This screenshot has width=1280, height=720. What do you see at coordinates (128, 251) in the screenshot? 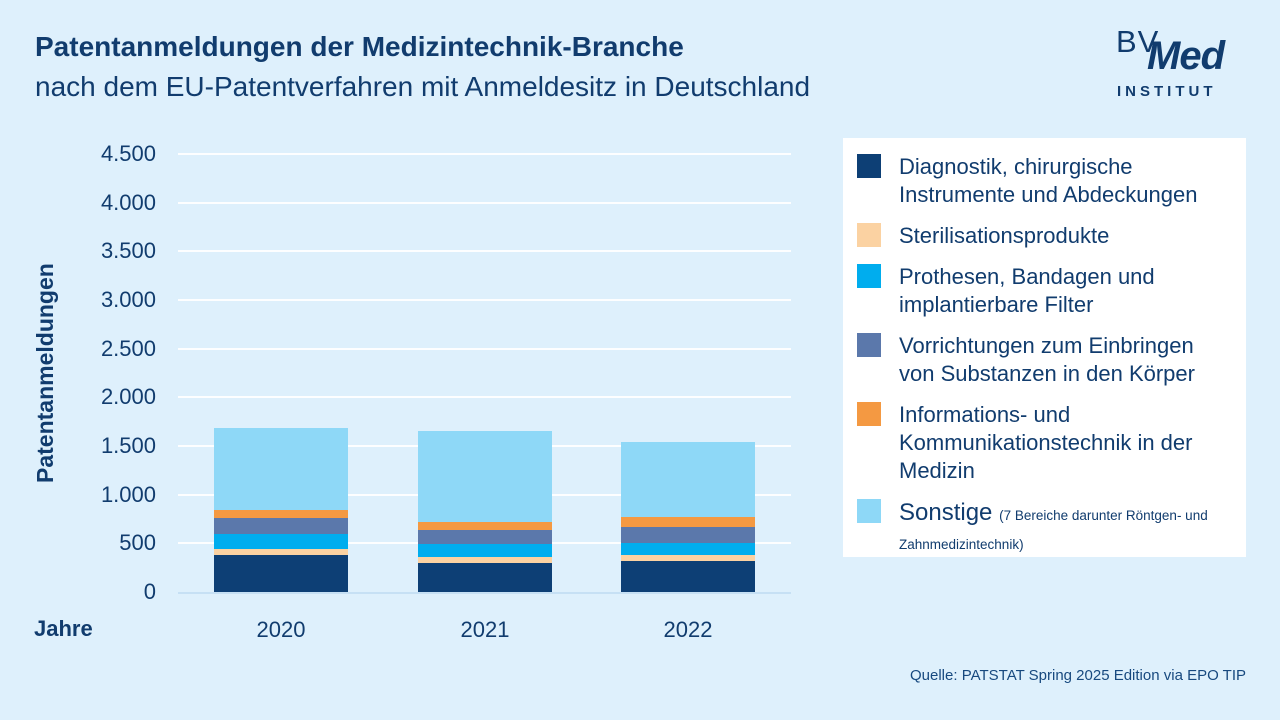
I see `y-tick-3500: 3.500` at bounding box center [128, 251].